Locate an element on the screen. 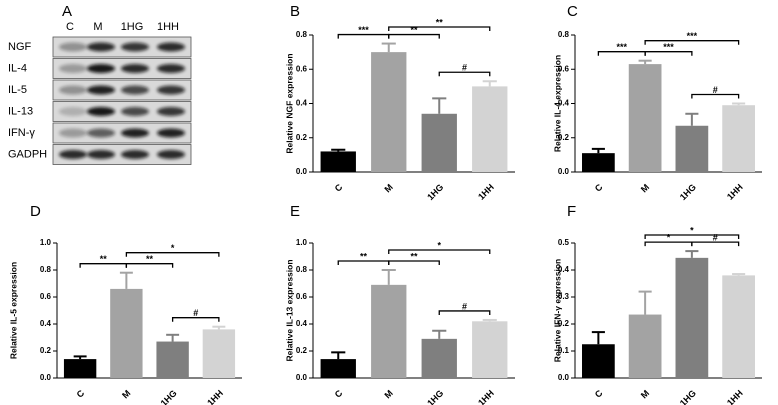 Image resolution: width=778 pixels, height=405 pixels. y-axis-label: Relative IFN-γ expression is located at coordinates (557, 310).